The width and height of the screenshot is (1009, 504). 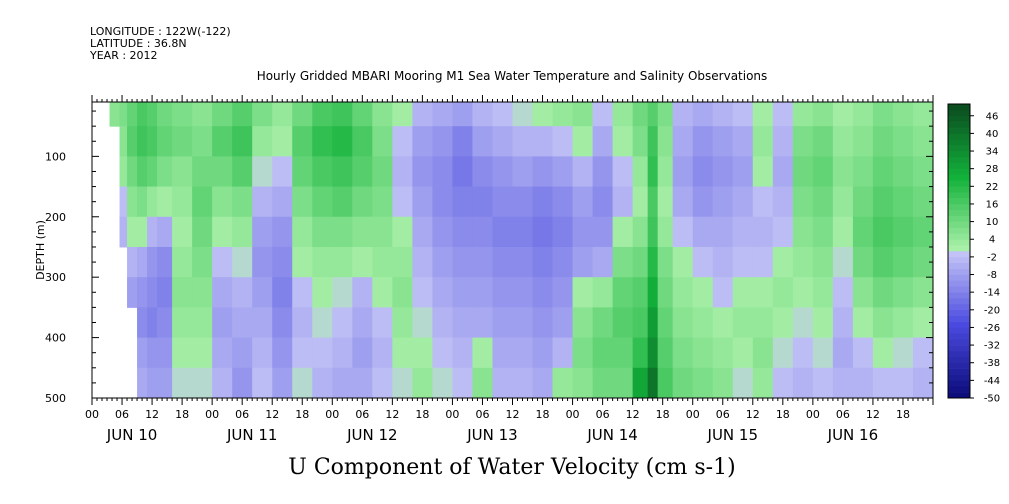 What do you see at coordinates (959, 251) in the screenshot?
I see `colorbar-frame` at bounding box center [959, 251].